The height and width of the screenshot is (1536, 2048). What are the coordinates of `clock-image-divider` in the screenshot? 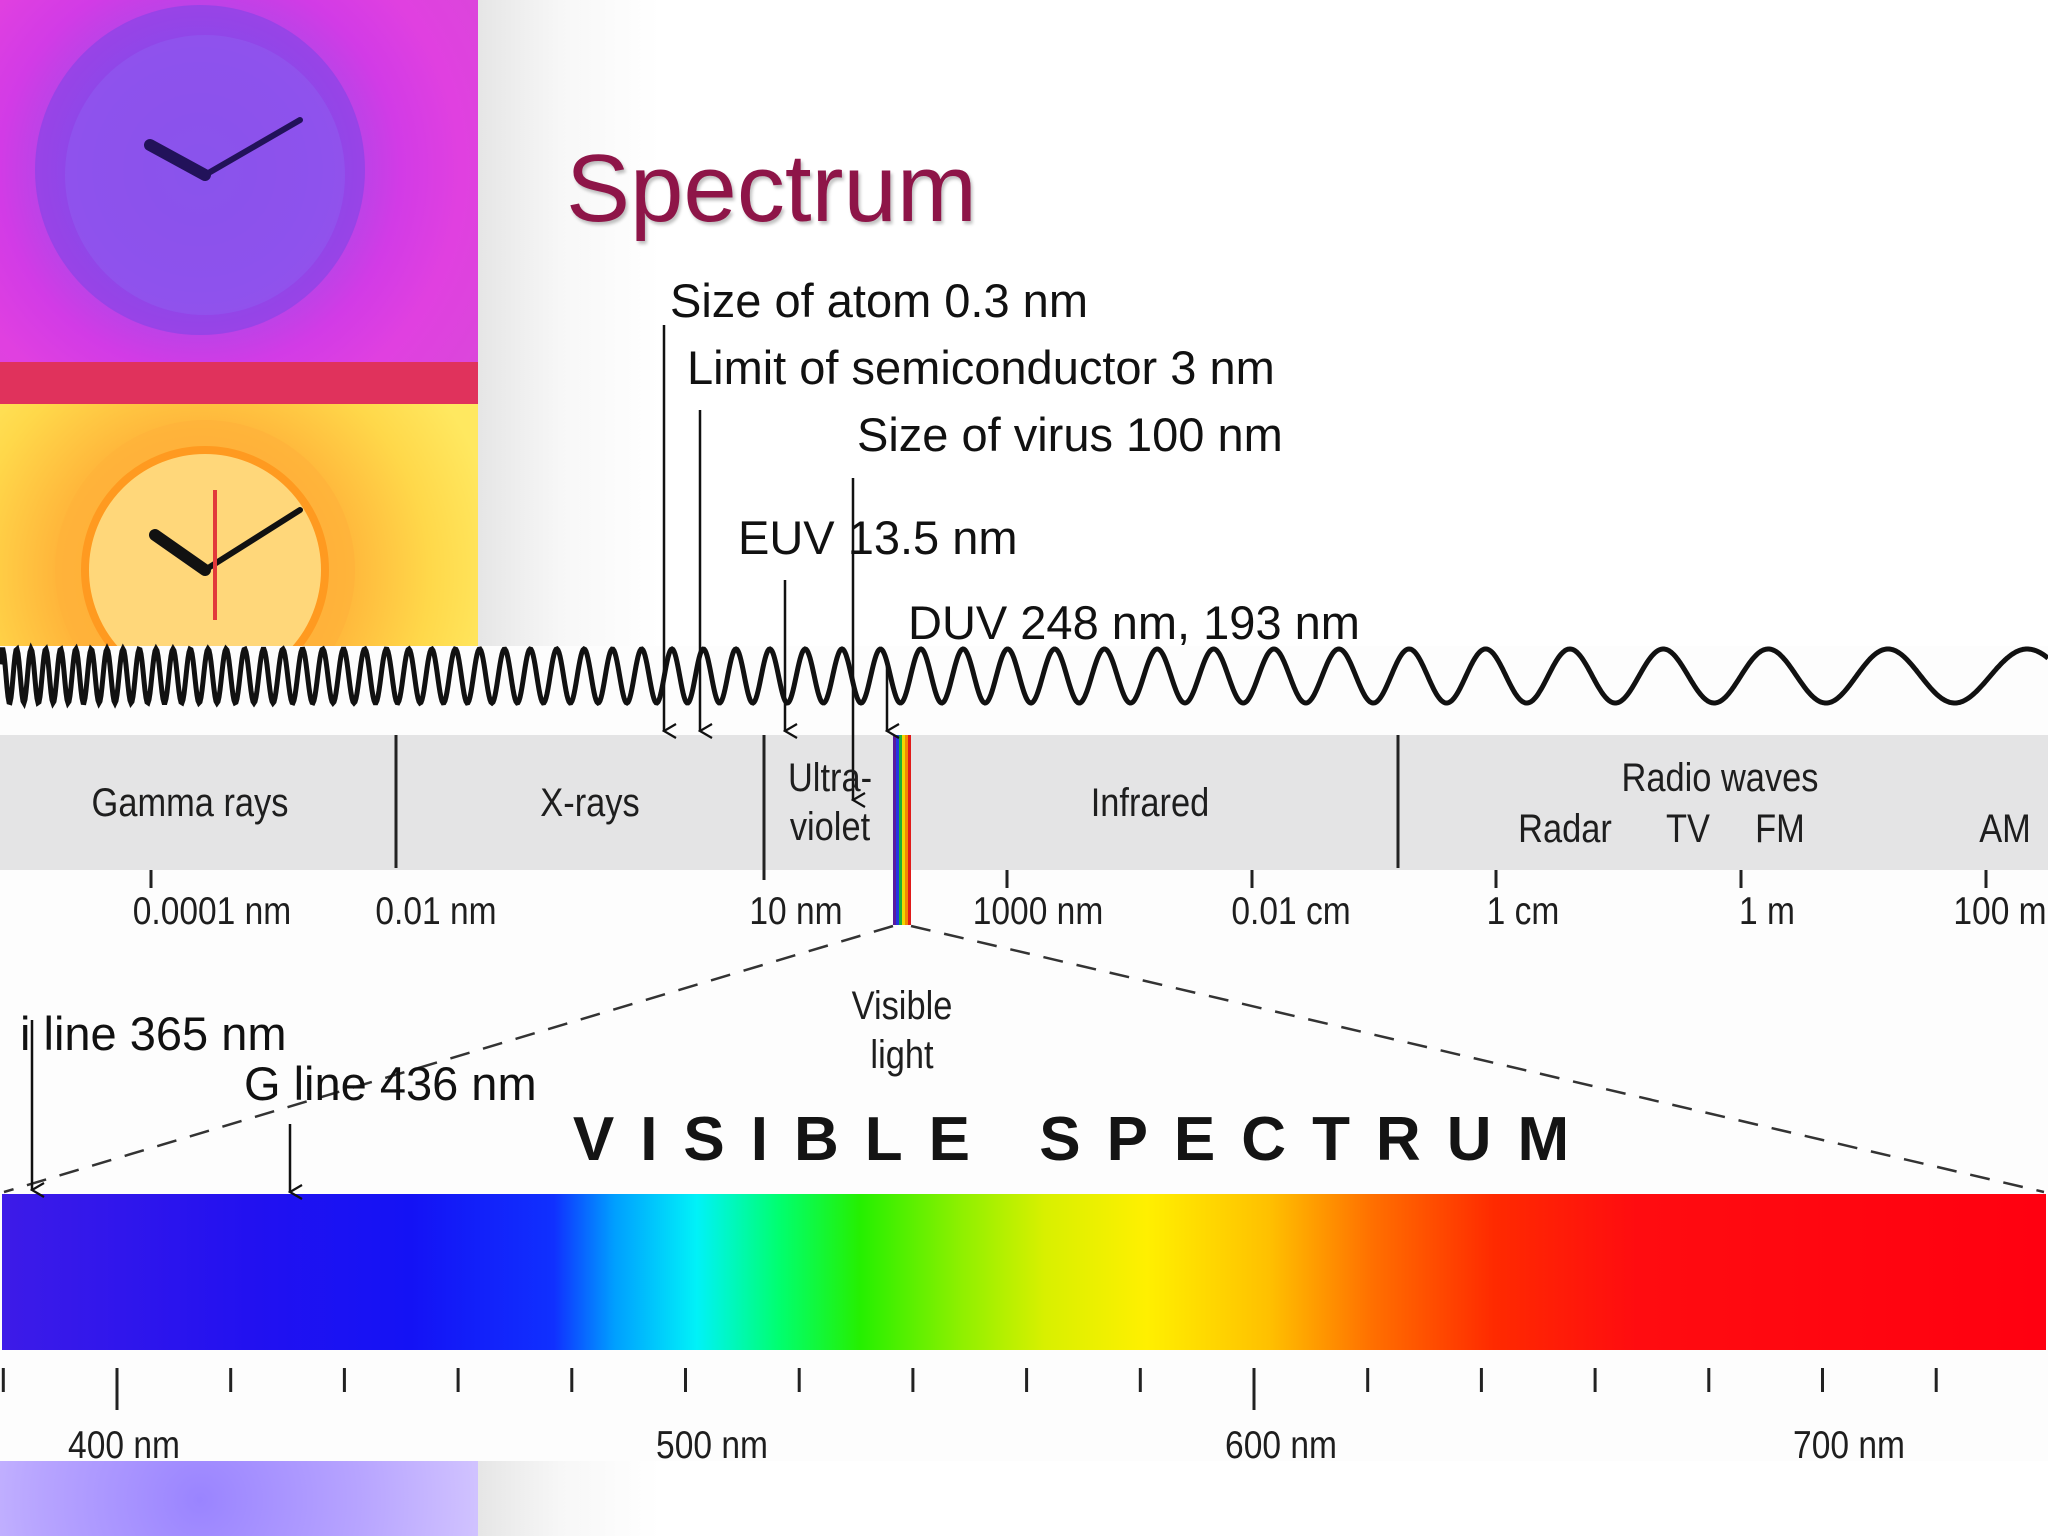 It's located at (239, 383).